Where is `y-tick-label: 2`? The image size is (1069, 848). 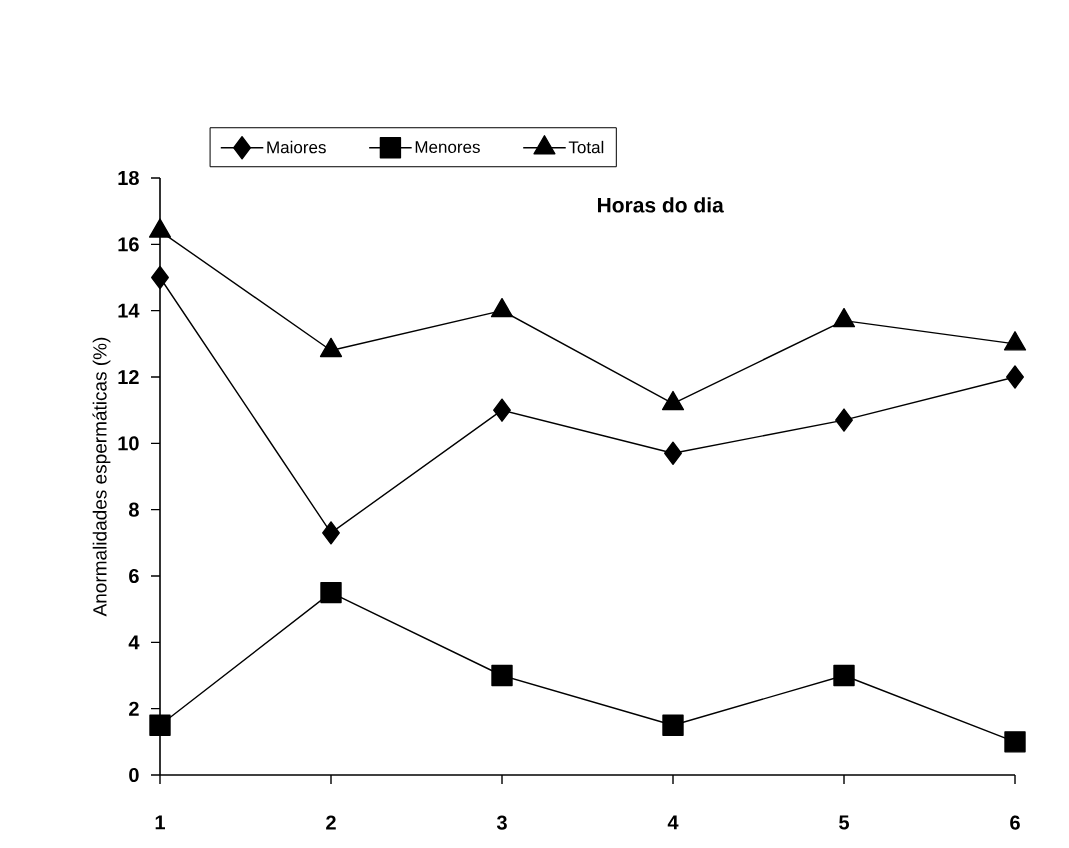 y-tick-label: 2 is located at coordinates (134, 708).